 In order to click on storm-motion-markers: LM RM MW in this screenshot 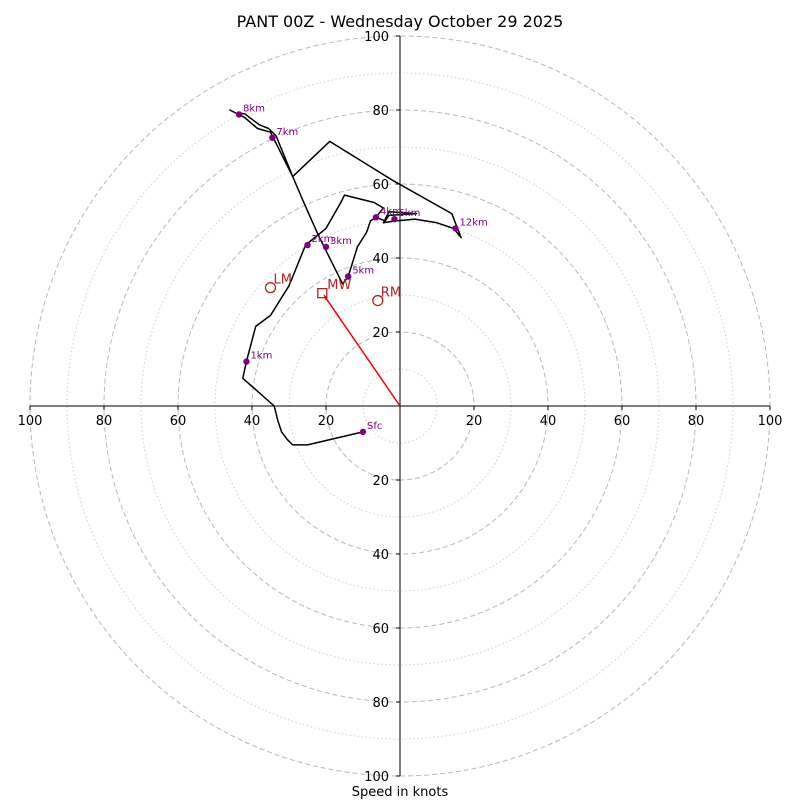, I will do `click(332, 290)`.